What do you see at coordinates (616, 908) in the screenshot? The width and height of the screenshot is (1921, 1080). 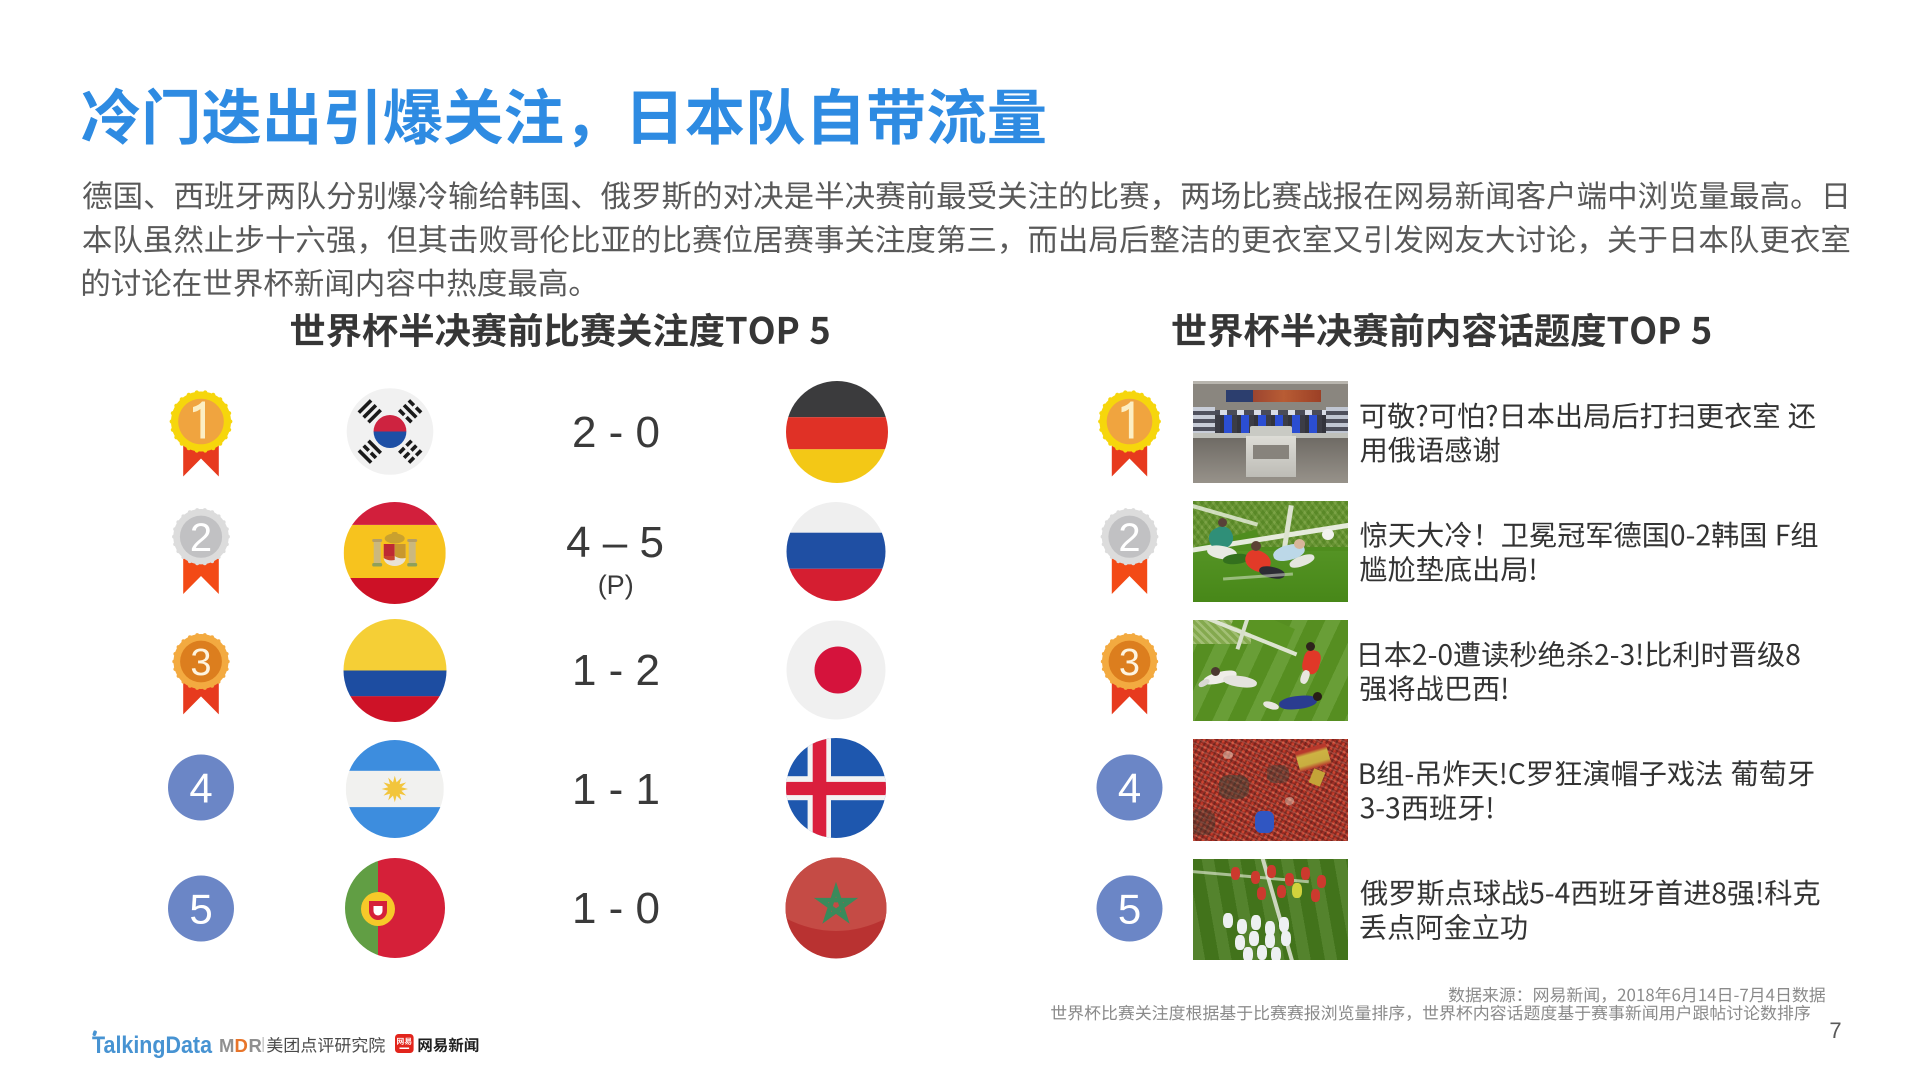 I see `svg-text: 1 - 0` at bounding box center [616, 908].